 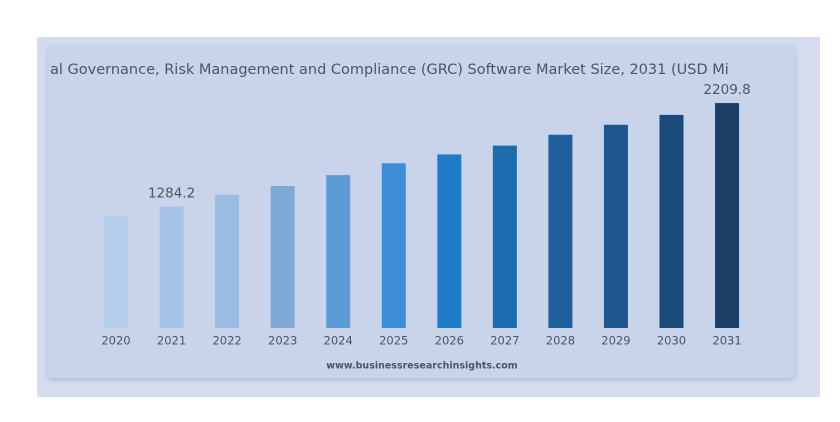 What do you see at coordinates (338, 341) in the screenshot?
I see `x-tick-label: 2024` at bounding box center [338, 341].